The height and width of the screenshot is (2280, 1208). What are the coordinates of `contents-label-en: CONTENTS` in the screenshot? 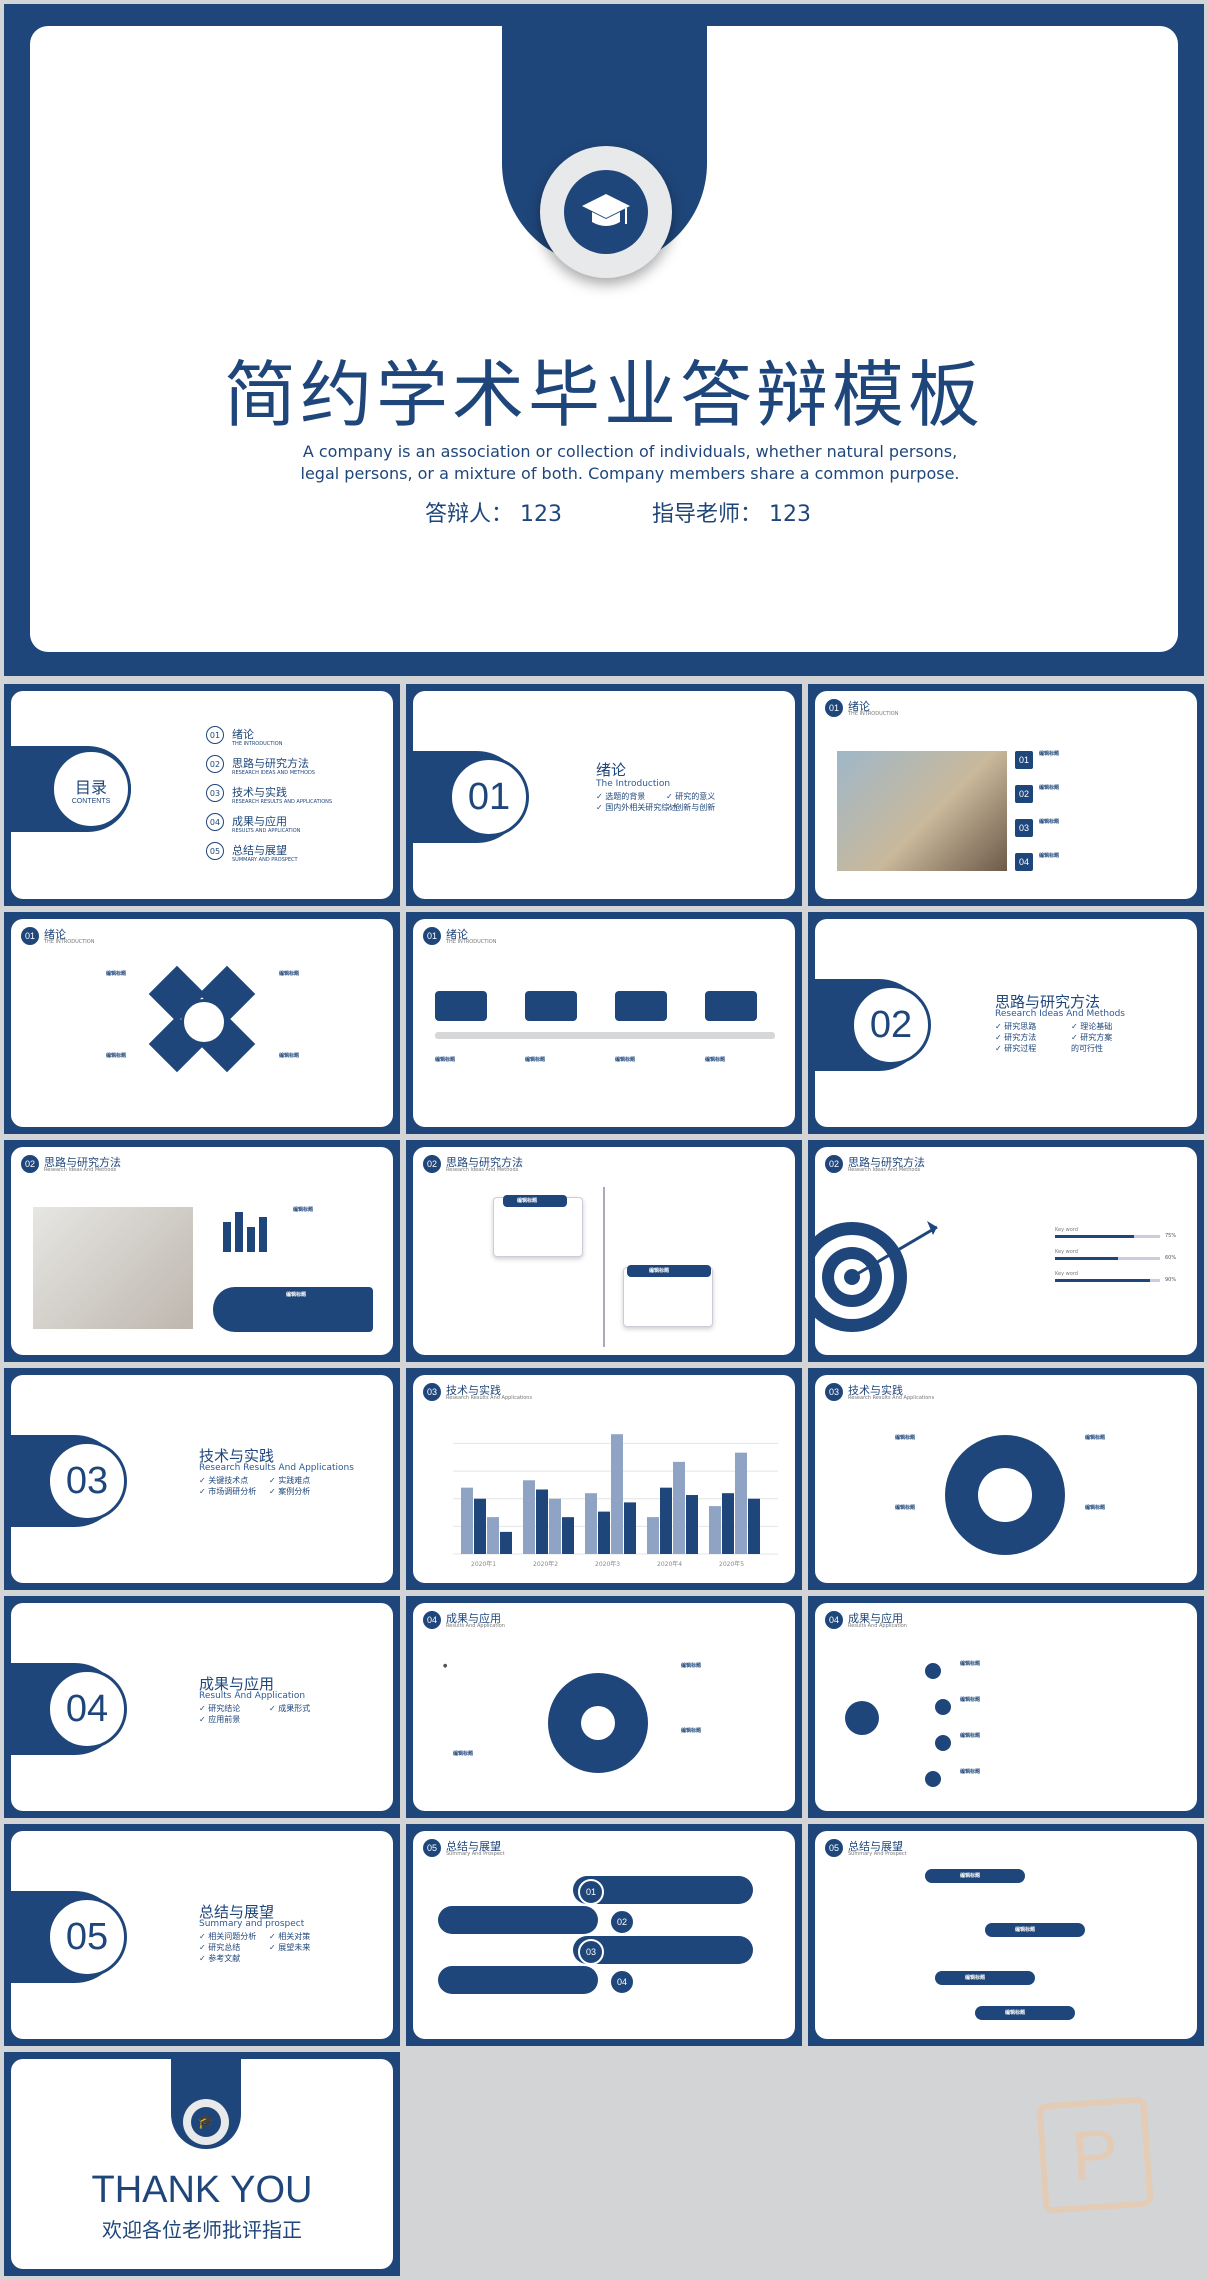 It's located at (91, 801).